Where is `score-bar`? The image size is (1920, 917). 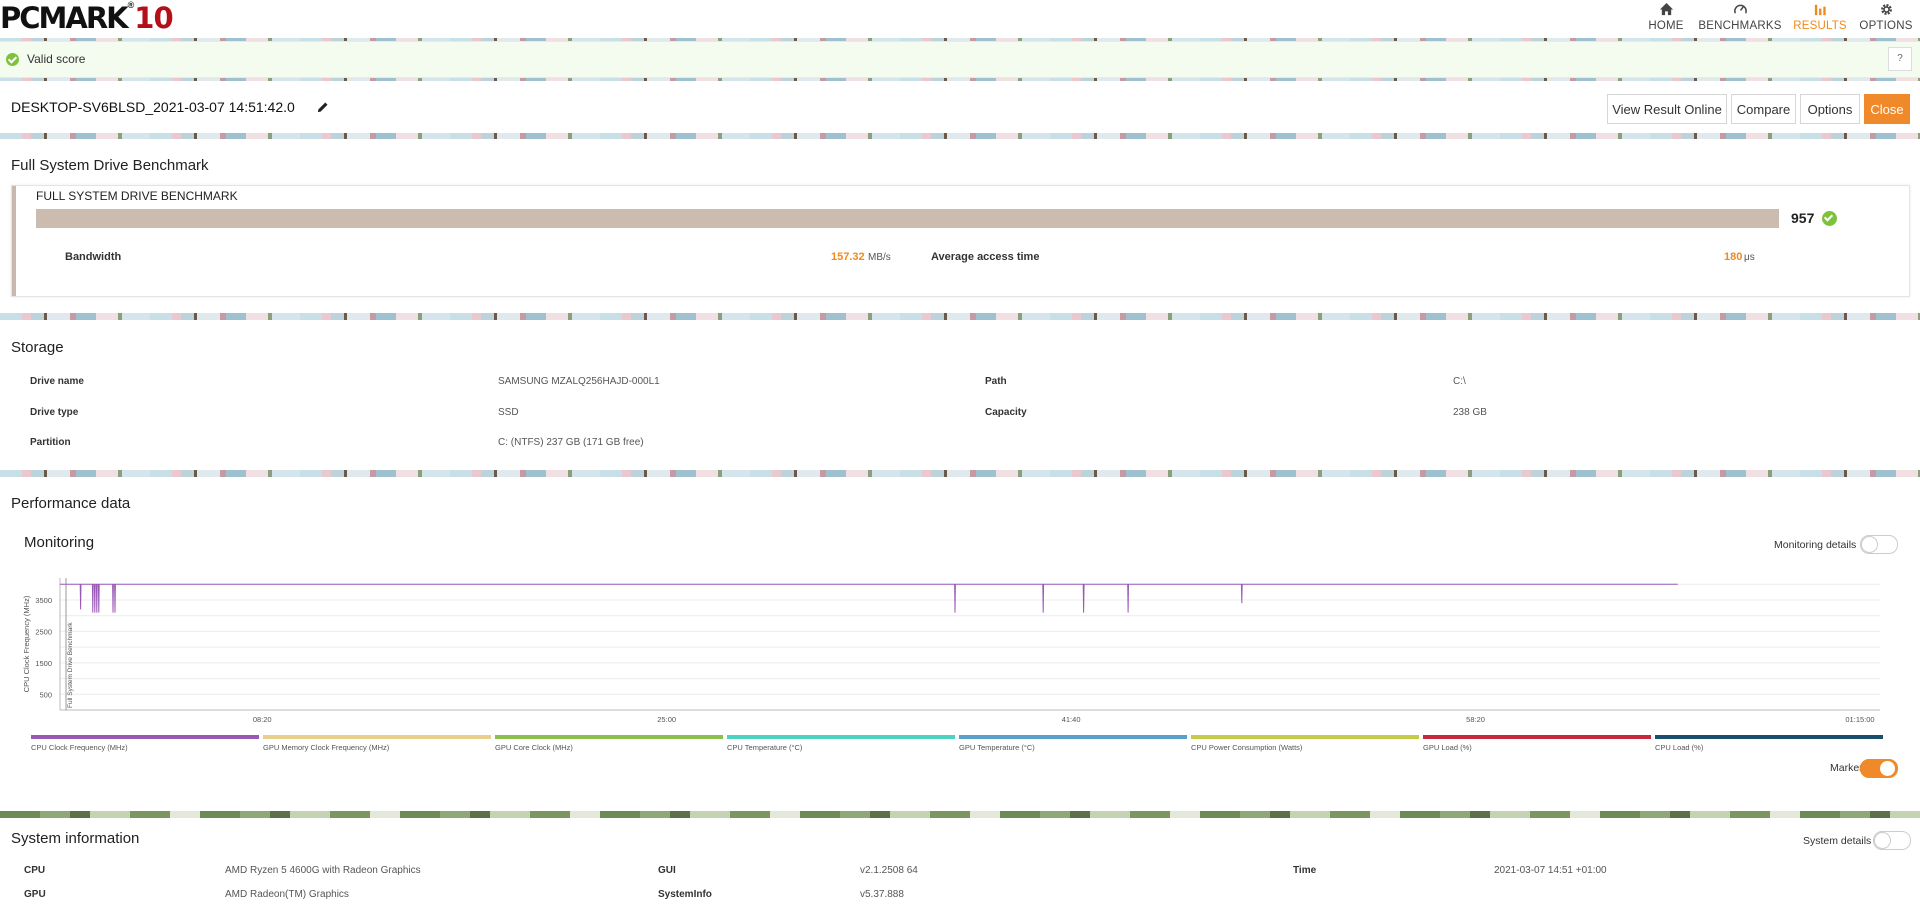 score-bar is located at coordinates (907, 218).